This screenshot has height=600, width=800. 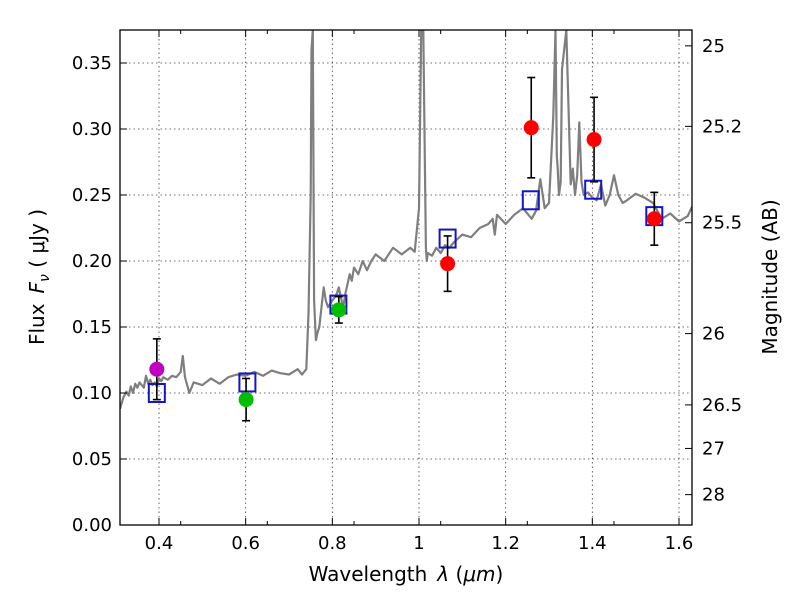 What do you see at coordinates (722, 126) in the screenshot?
I see `right-tick-label: 25.2` at bounding box center [722, 126].